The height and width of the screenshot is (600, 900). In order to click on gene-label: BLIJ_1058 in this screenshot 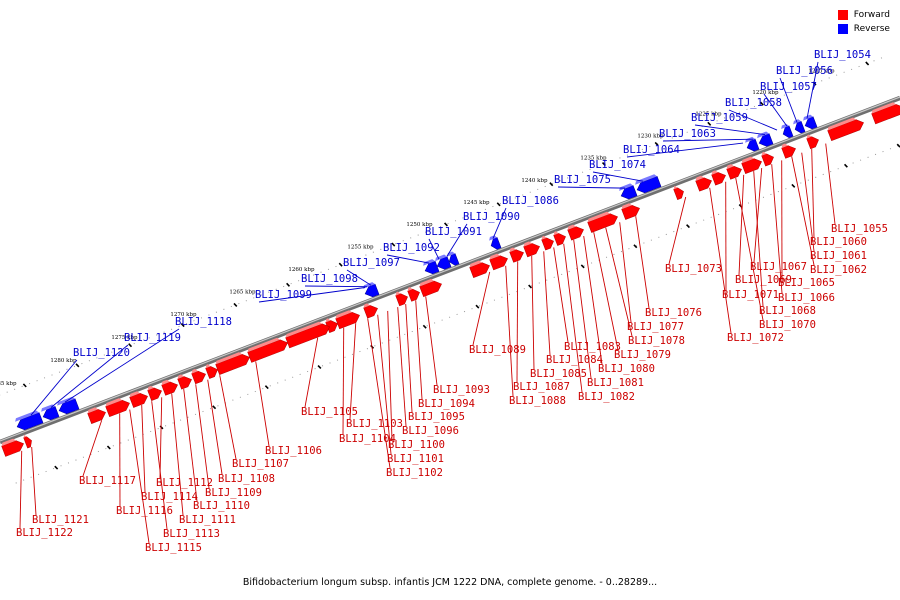, I will do `click(753, 103)`.